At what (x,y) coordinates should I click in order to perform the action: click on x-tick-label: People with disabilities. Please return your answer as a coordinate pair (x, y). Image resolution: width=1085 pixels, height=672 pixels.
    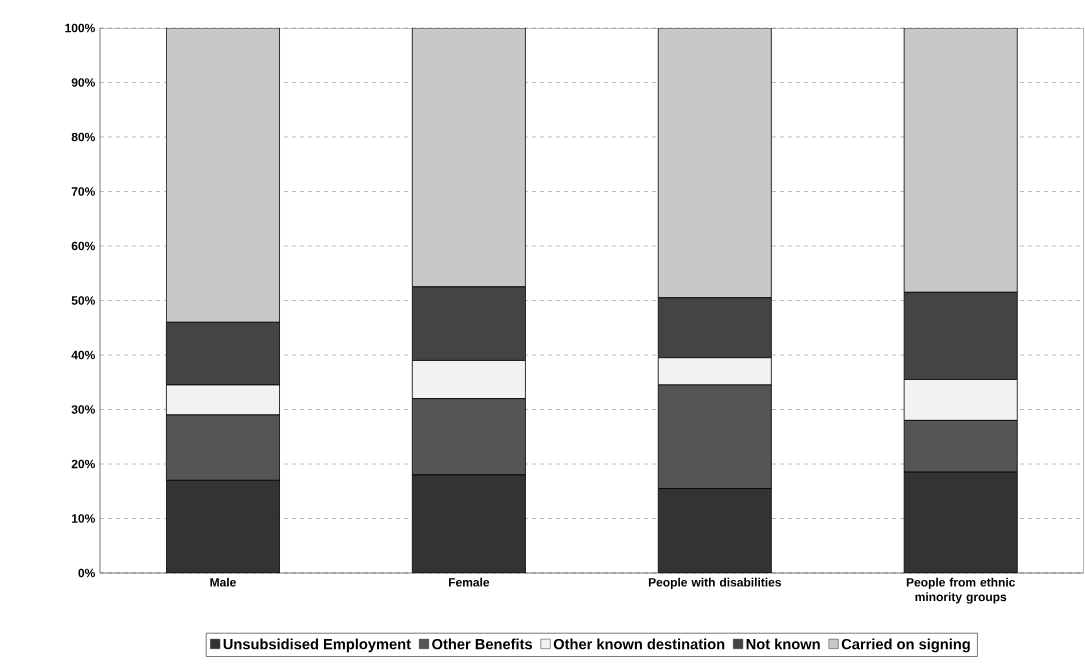
    Looking at the image, I should click on (714, 583).